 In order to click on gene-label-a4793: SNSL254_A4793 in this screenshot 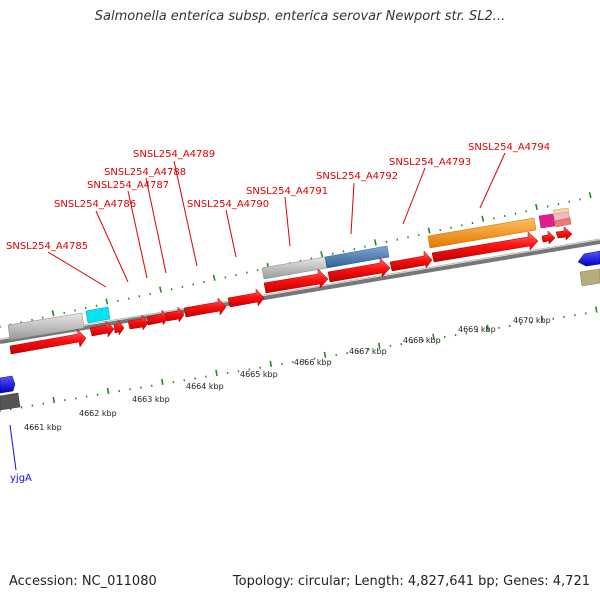, I will do `click(430, 162)`.